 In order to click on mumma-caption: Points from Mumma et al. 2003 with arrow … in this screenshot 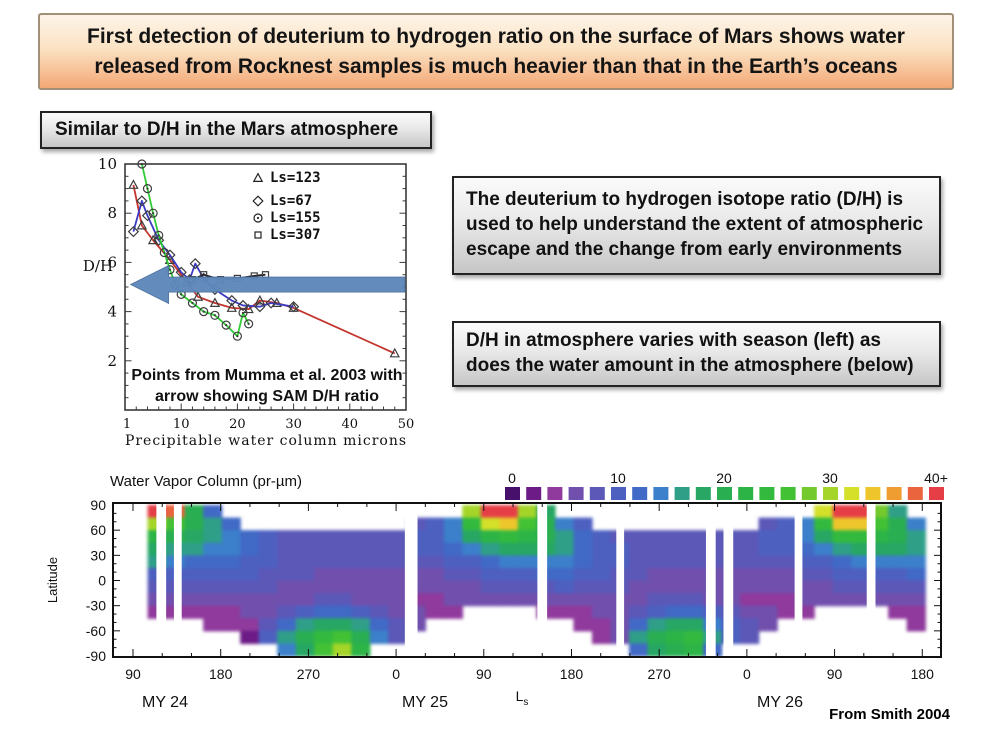, I will do `click(266, 386)`.